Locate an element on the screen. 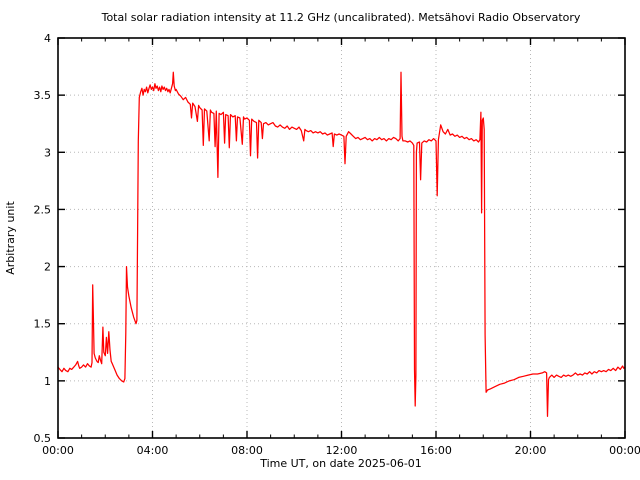 The height and width of the screenshot is (480, 640). y-tick-label: 1 is located at coordinates (47, 381).